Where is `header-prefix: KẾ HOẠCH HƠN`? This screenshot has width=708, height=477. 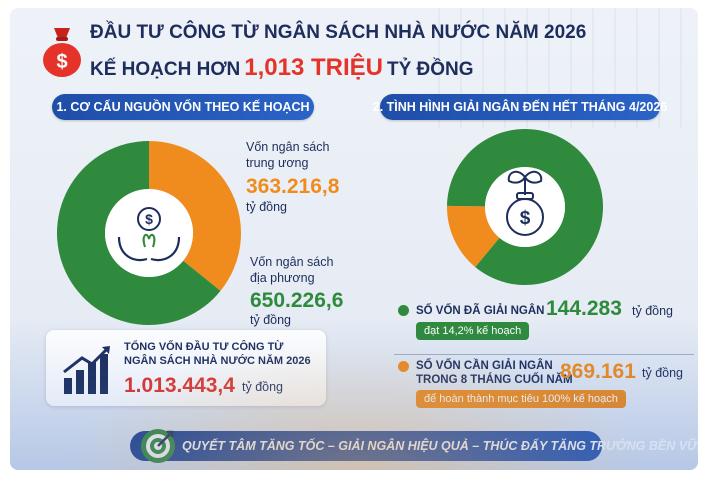
header-prefix: KẾ HOẠCH HƠN is located at coordinates (165, 69).